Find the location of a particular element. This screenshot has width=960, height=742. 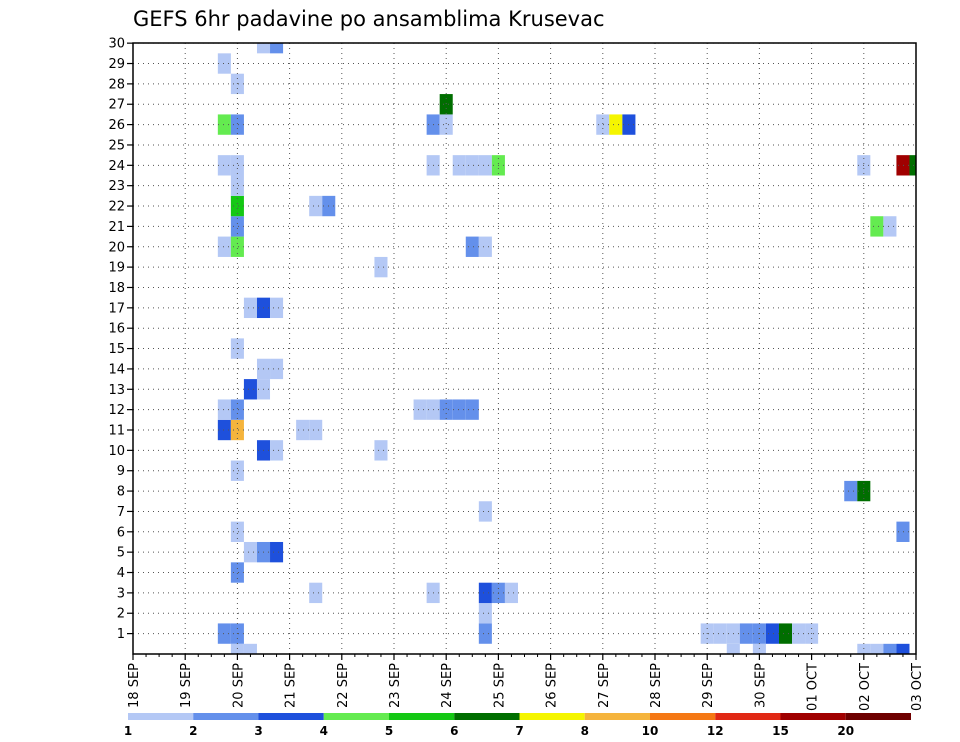

colorbar-label-7: 7 is located at coordinates (519, 731).